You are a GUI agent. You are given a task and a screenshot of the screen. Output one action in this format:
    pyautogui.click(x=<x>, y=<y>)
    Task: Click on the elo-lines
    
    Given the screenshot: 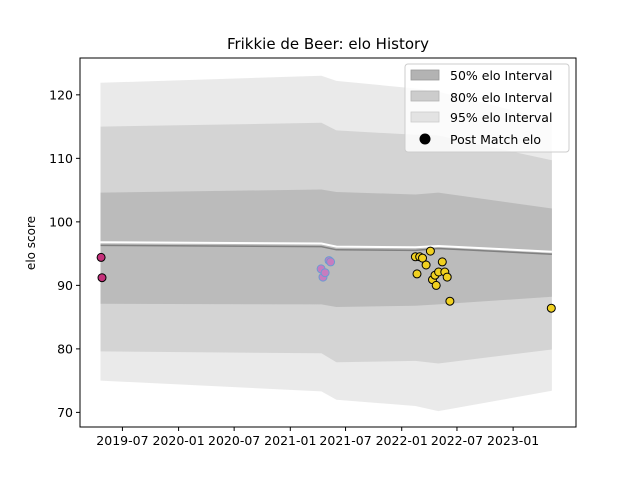 What is the action you would take?
    pyautogui.click(x=326, y=248)
    